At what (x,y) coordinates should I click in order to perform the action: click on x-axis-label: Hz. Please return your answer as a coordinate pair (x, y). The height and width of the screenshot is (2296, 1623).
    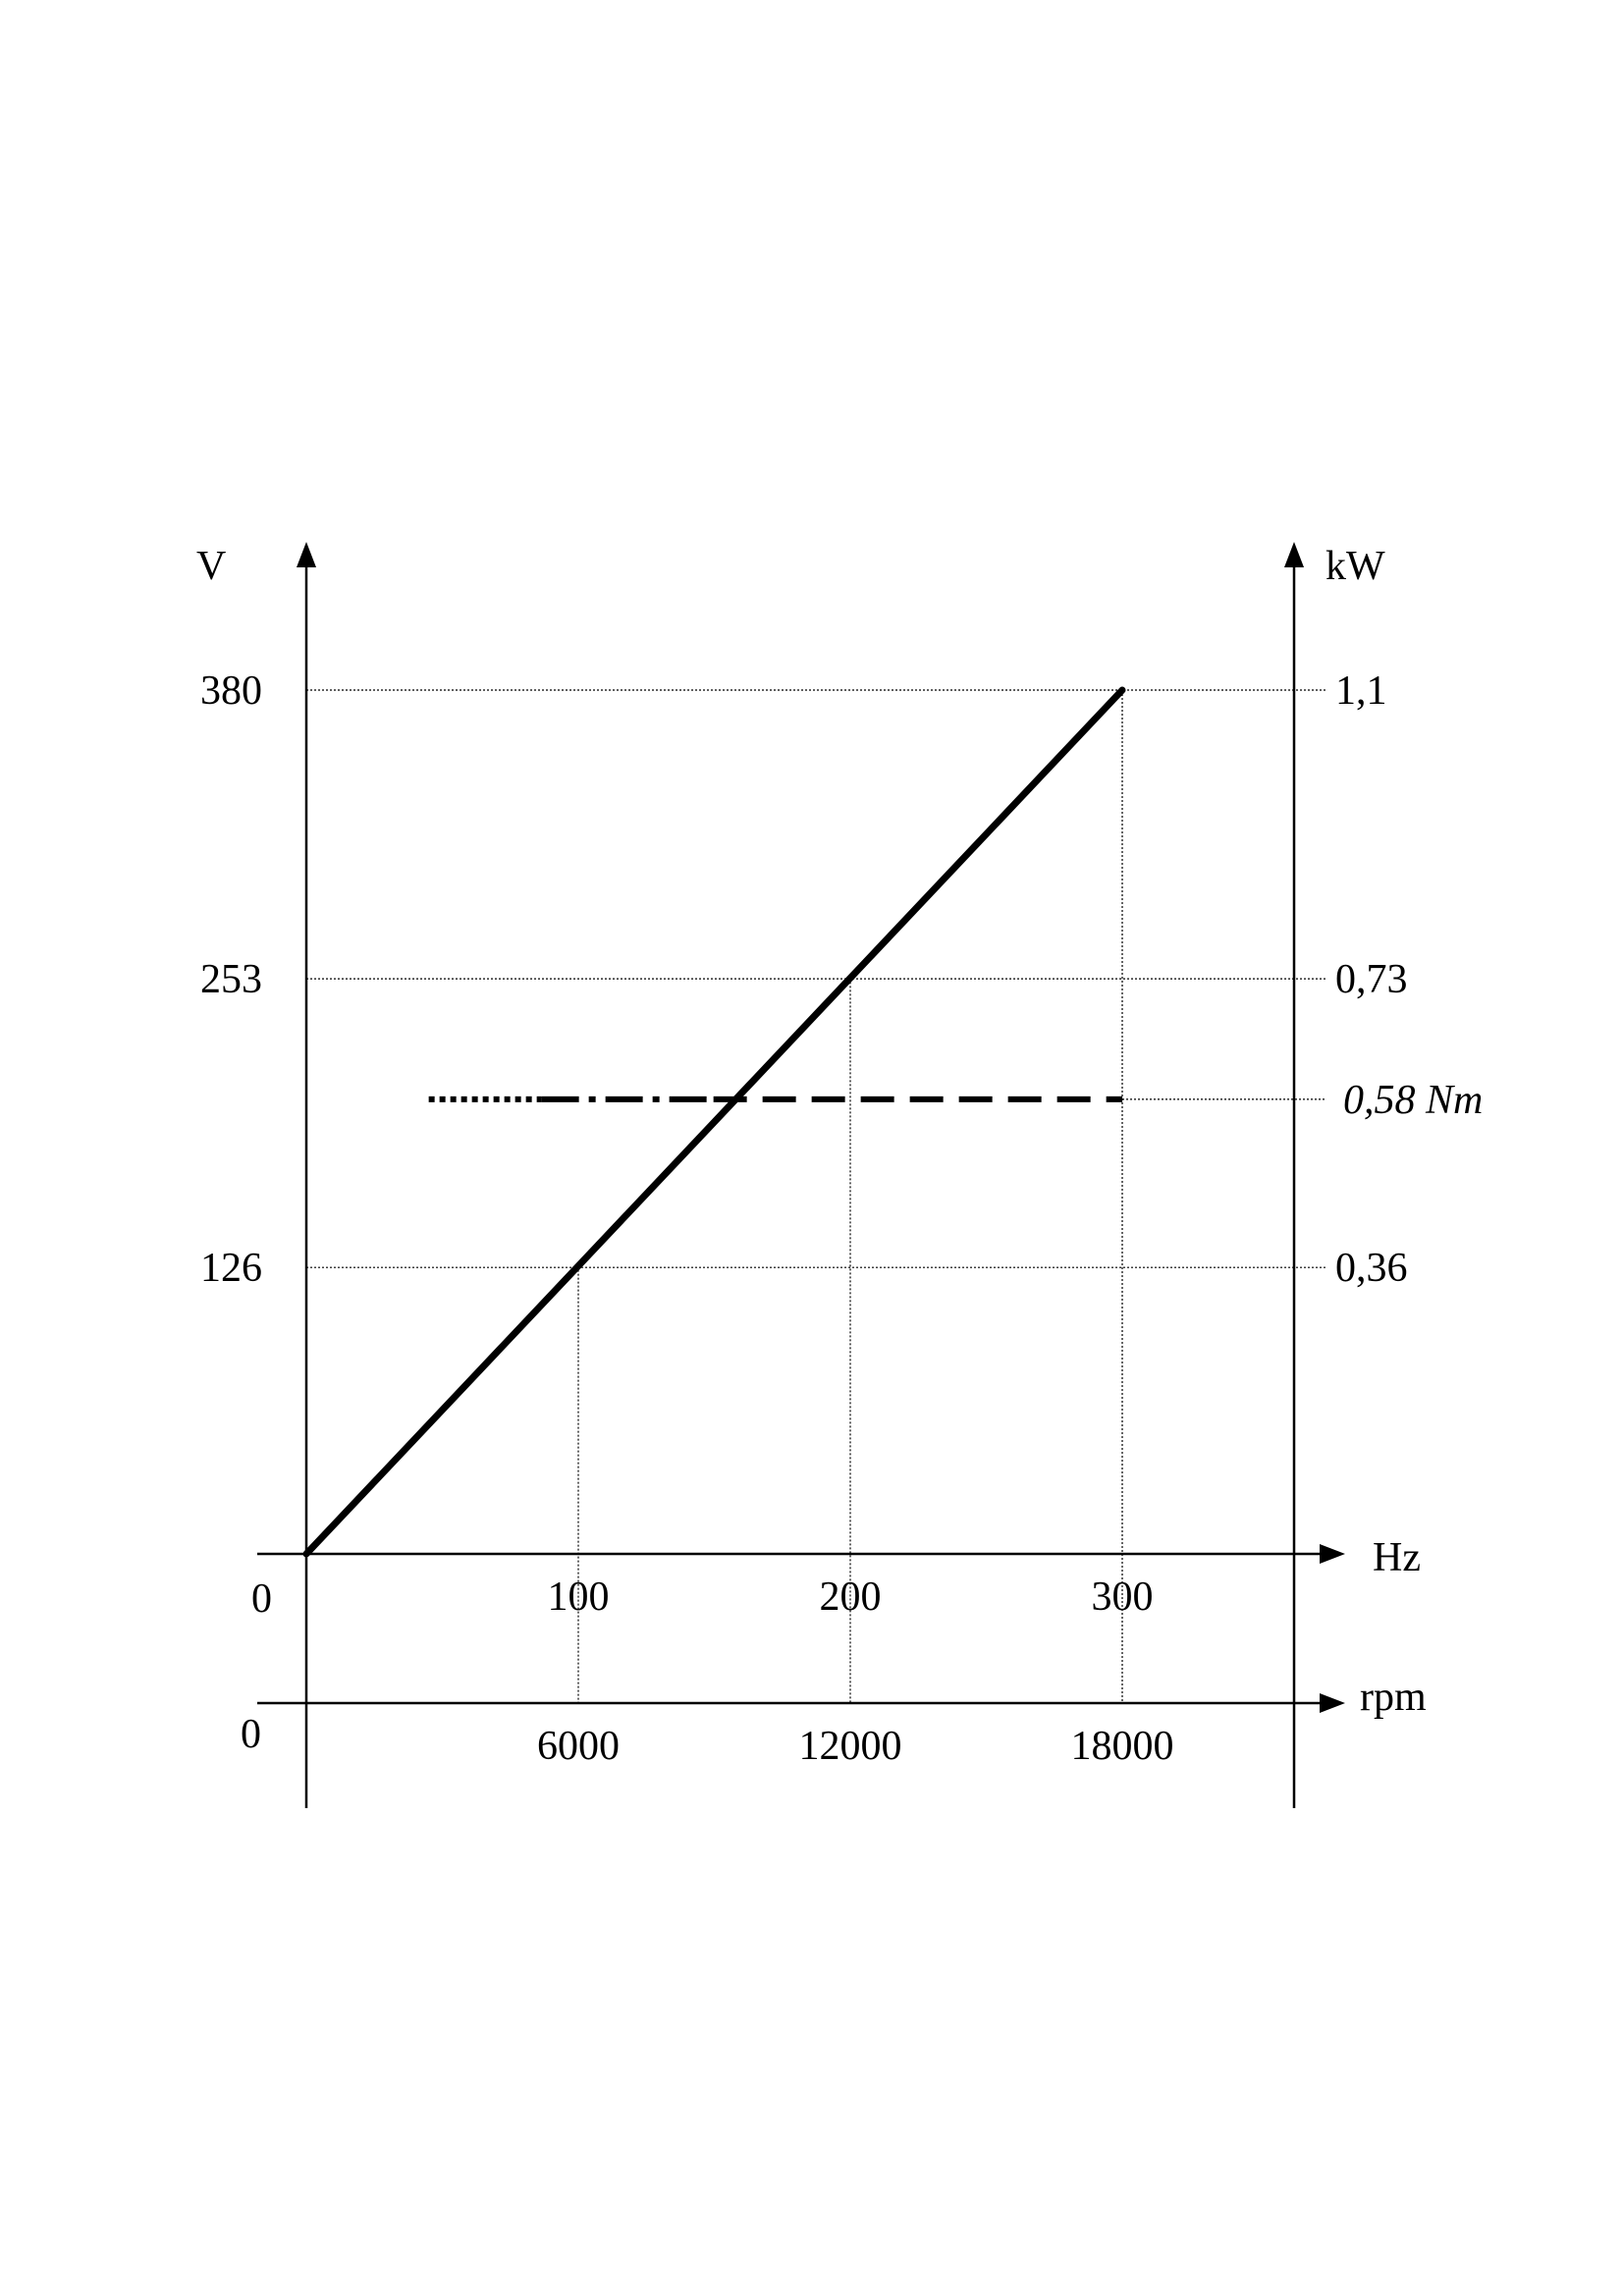
    Looking at the image, I should click on (1397, 1558).